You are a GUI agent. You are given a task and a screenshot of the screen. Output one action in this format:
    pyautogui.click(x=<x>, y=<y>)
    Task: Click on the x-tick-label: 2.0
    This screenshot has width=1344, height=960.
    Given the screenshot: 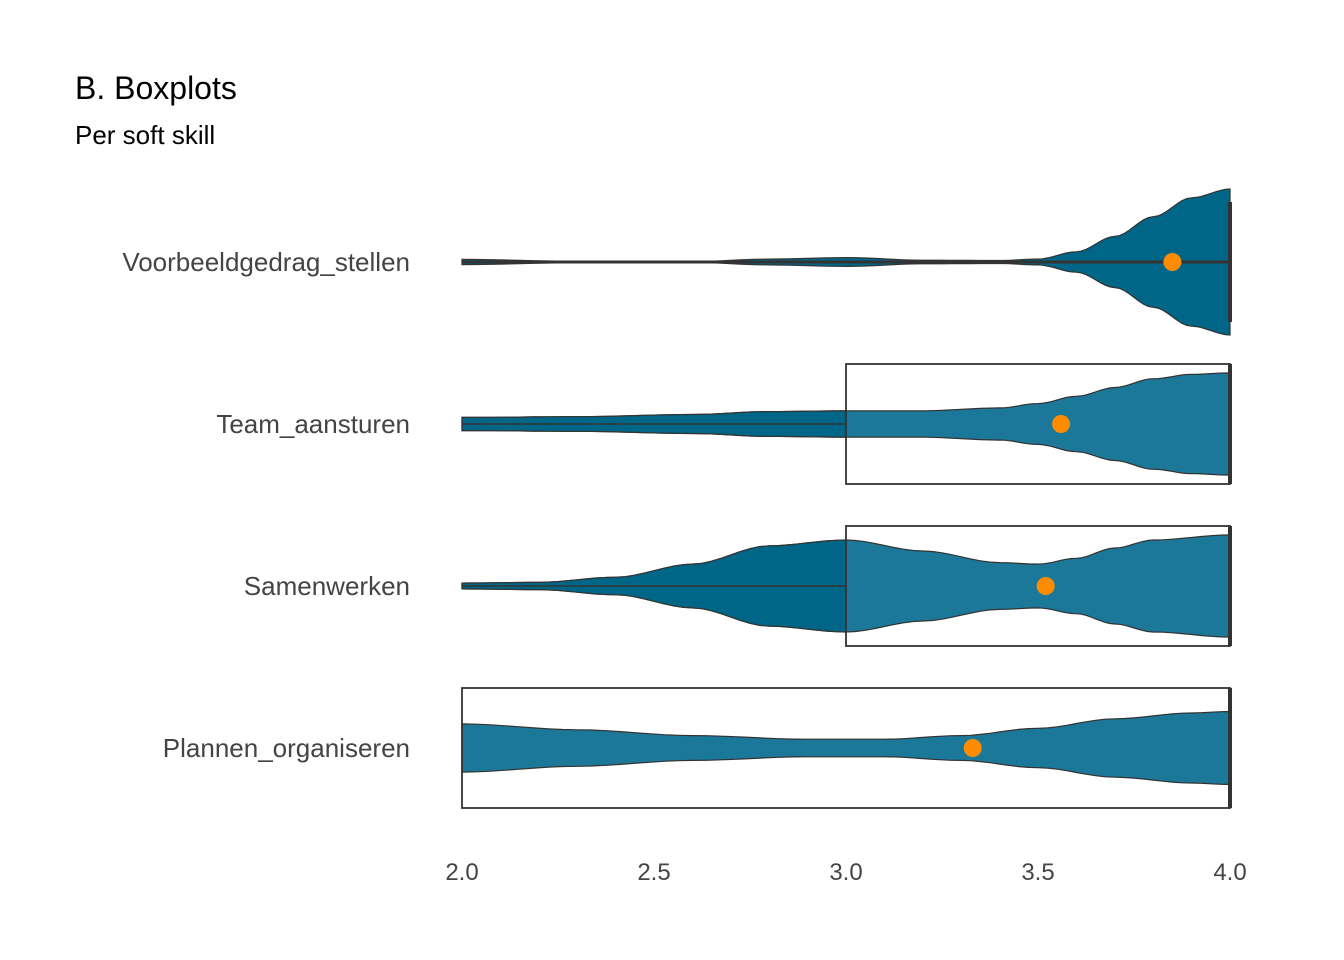 What is the action you would take?
    pyautogui.click(x=461, y=872)
    